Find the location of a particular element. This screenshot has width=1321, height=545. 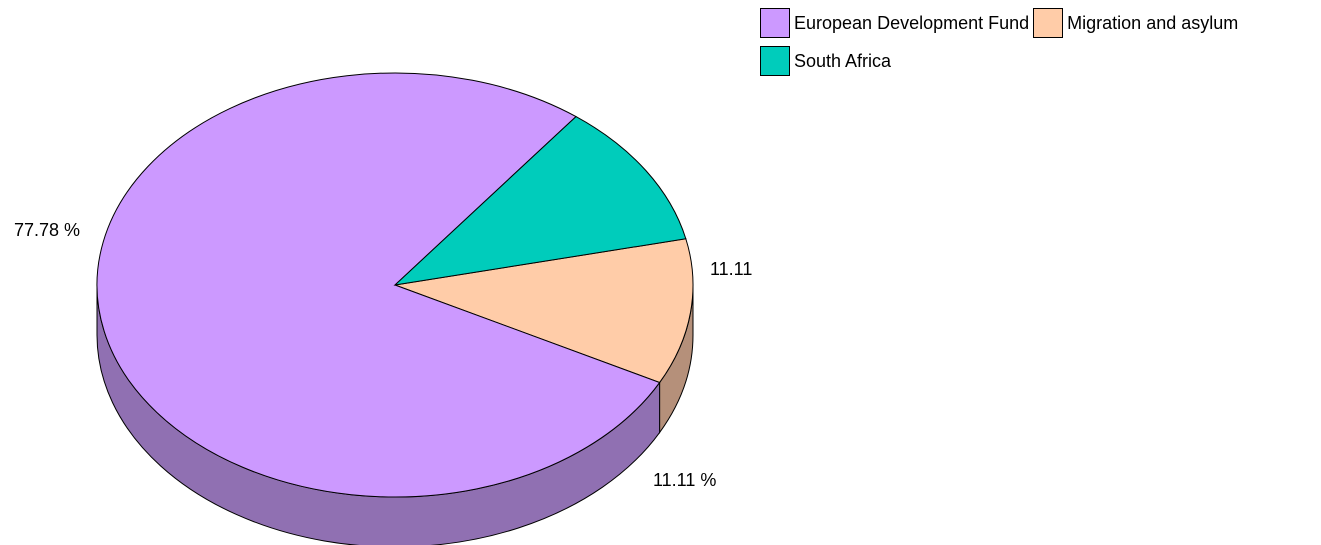

legend-item-south-africa: South Africa is located at coordinates (825, 61).